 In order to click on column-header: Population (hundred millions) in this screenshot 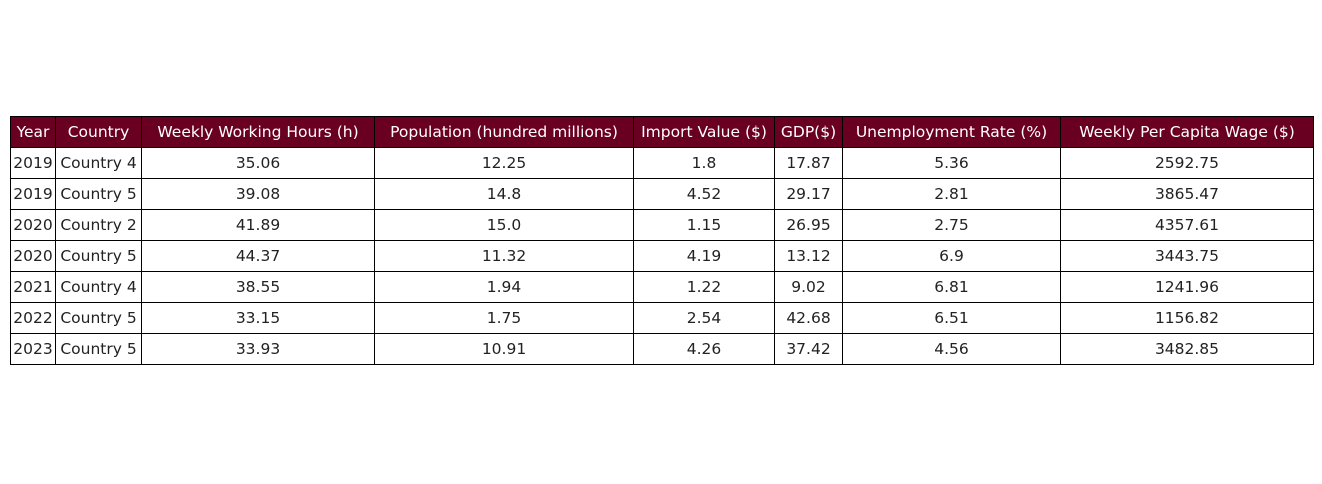, I will do `click(504, 132)`.